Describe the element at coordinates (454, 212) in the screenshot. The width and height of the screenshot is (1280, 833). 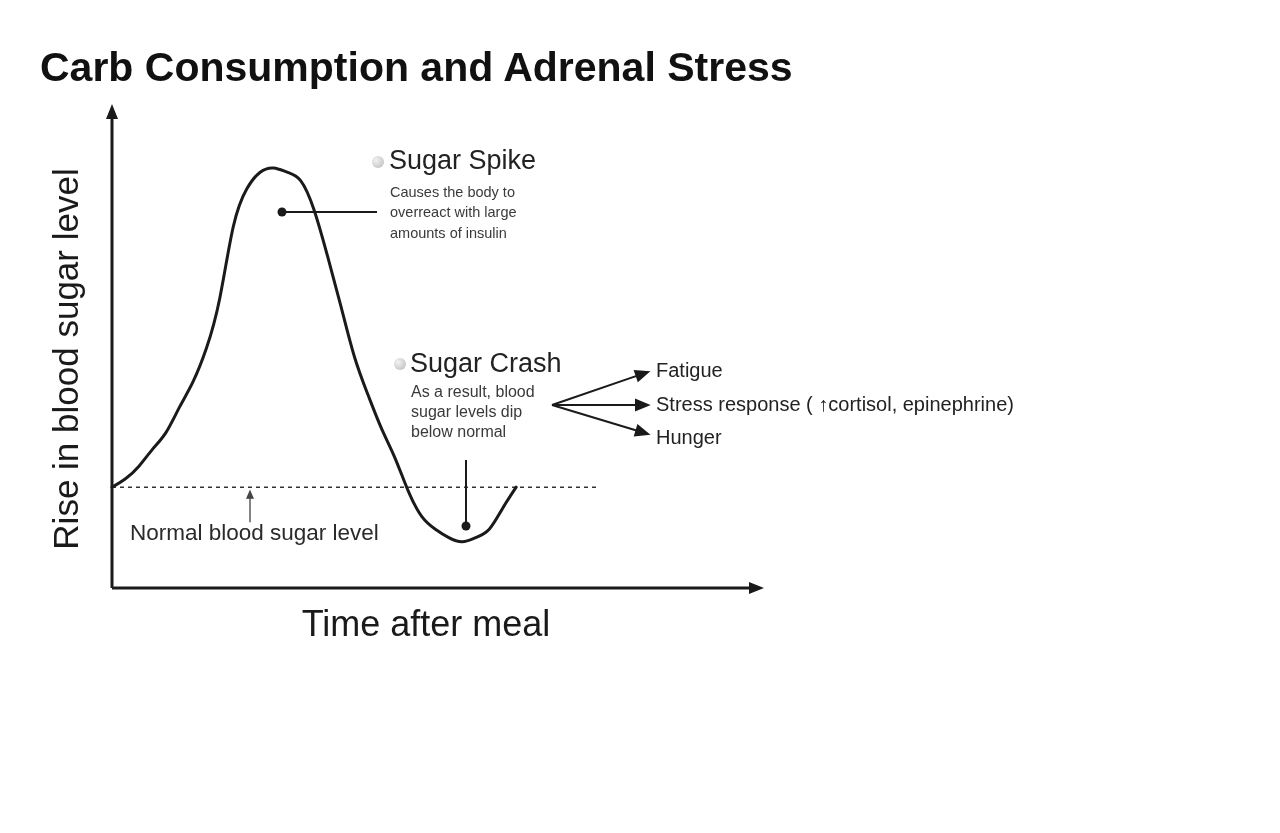
I see `annotation: Causes the body to overreact with large amounts of insulin` at that location.